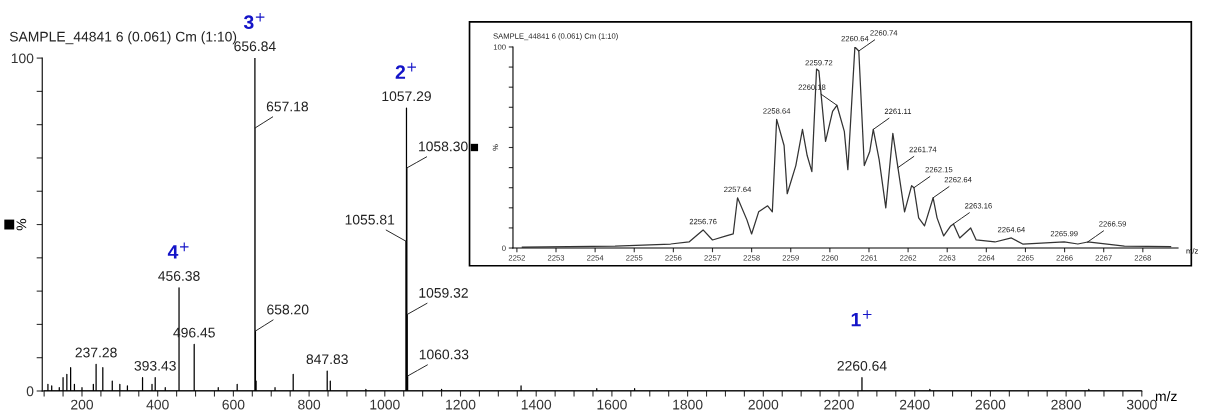 Image resolution: width=1207 pixels, height=412 pixels. Describe the element at coordinates (405, 70) in the screenshot. I see `annotation: 2$^{+}$` at that location.